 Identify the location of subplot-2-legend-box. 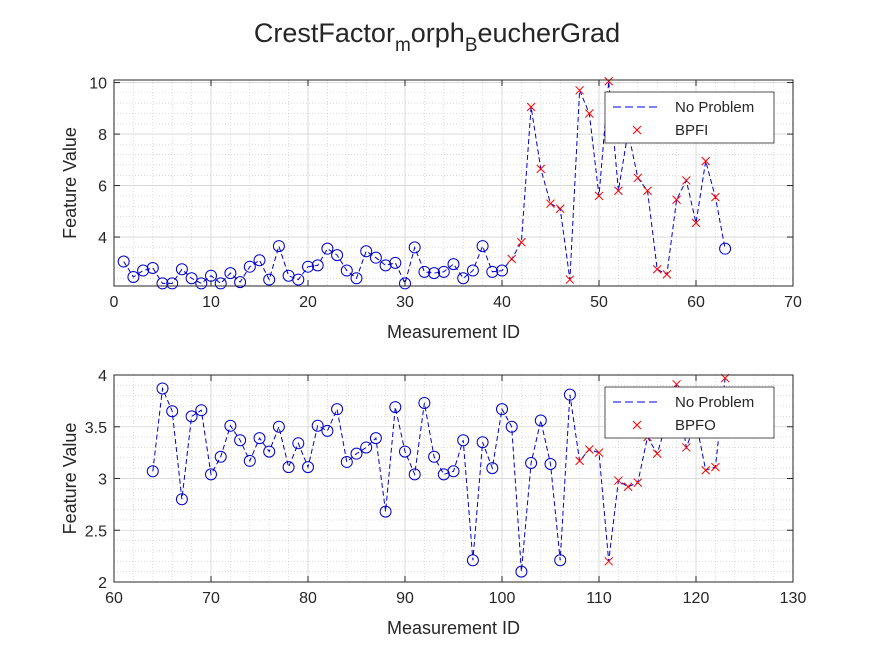
(689, 412).